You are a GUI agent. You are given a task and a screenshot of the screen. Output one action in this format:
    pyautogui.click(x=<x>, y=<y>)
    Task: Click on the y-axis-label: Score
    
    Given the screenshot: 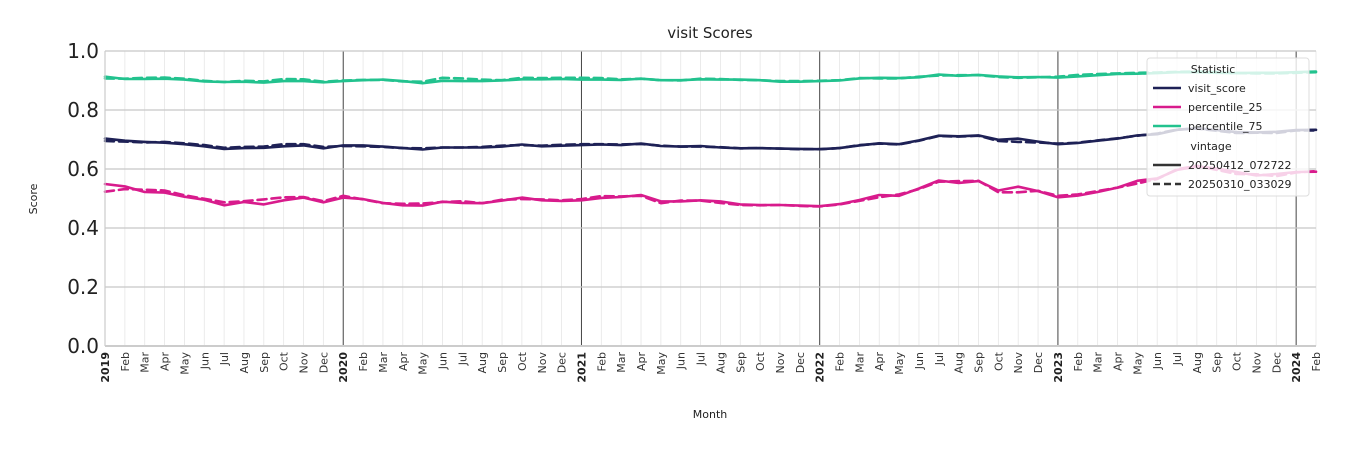 What is the action you would take?
    pyautogui.click(x=33, y=198)
    